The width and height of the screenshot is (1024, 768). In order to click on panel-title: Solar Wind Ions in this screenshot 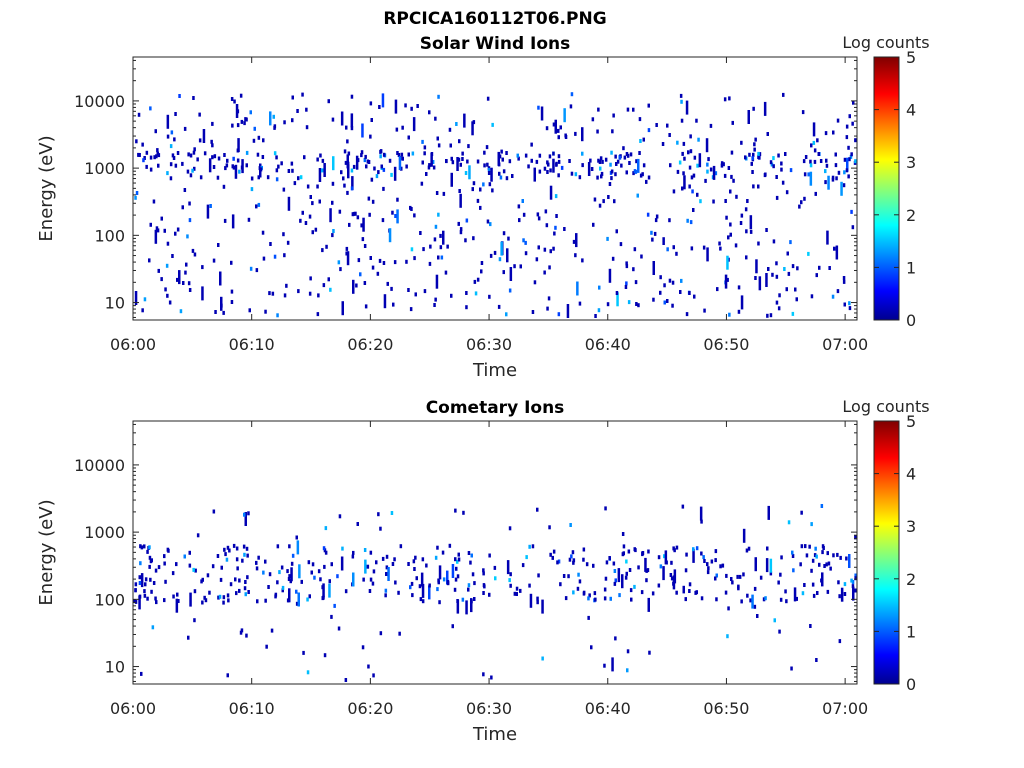, I will do `click(495, 44)`.